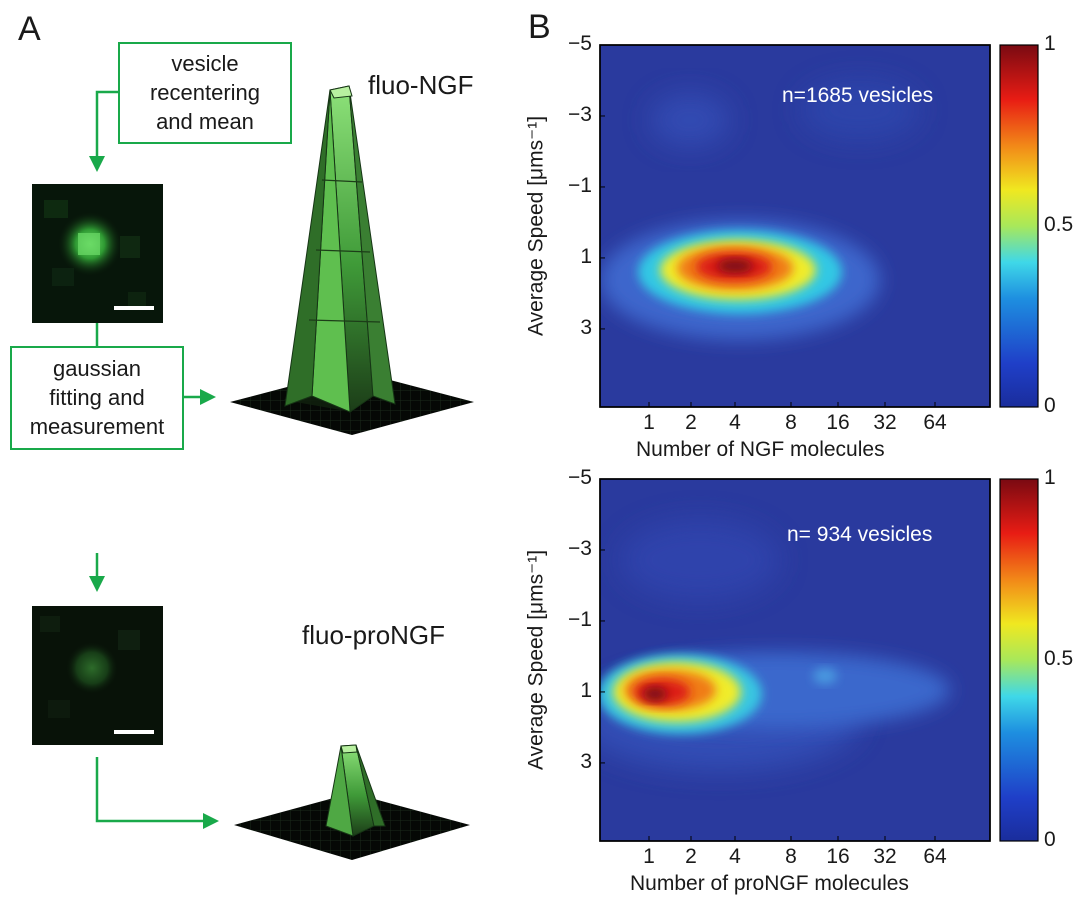 This screenshot has width=1074, height=900. What do you see at coordinates (150, 790) in the screenshot?
I see `arrow-dim-to-surface` at bounding box center [150, 790].